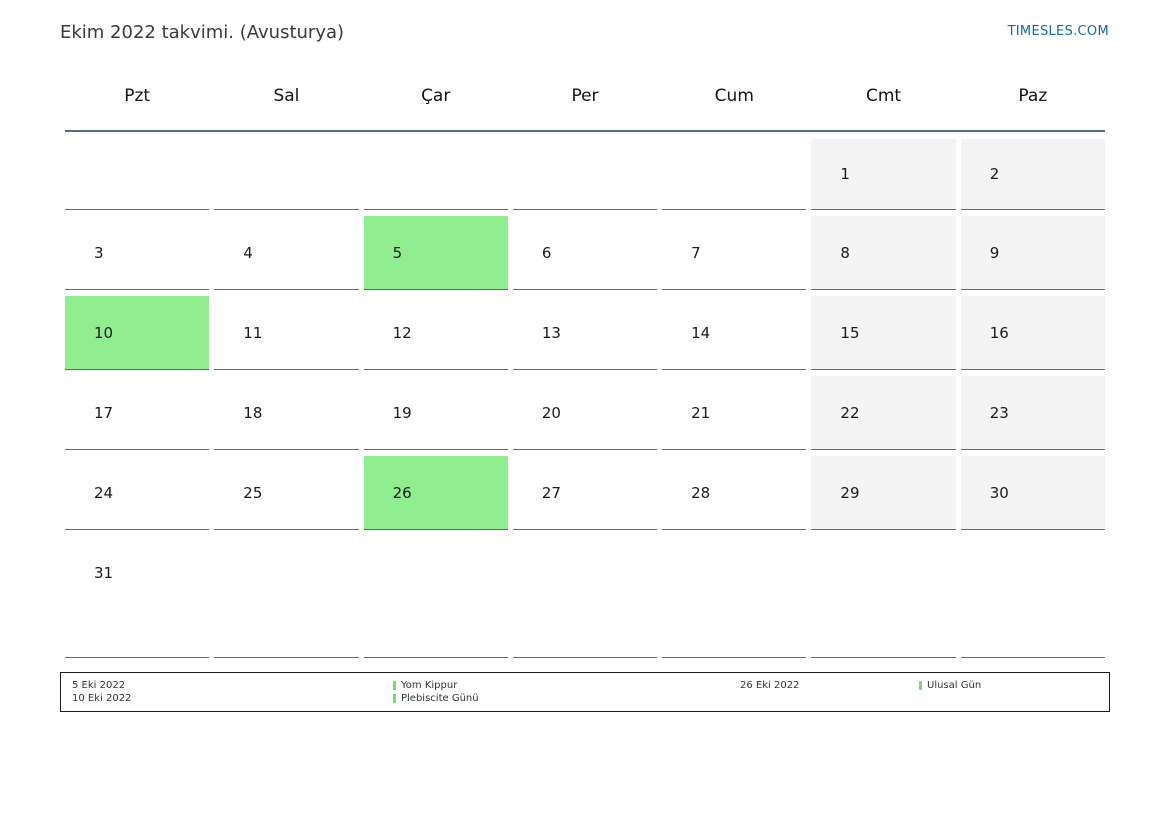 Image resolution: width=1169 pixels, height=827 pixels. Describe the element at coordinates (734, 253) in the screenshot. I see `day-cell: 7` at that location.